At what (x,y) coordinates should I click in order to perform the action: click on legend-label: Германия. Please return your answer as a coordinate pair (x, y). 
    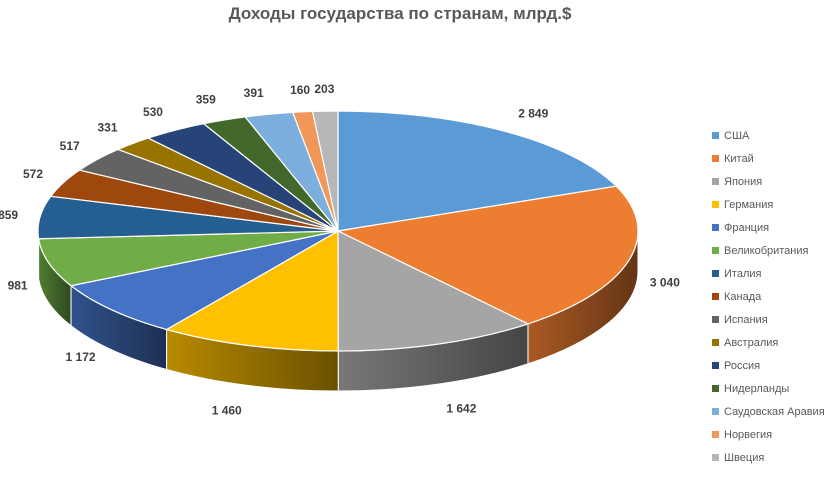
    Looking at the image, I should click on (749, 204).